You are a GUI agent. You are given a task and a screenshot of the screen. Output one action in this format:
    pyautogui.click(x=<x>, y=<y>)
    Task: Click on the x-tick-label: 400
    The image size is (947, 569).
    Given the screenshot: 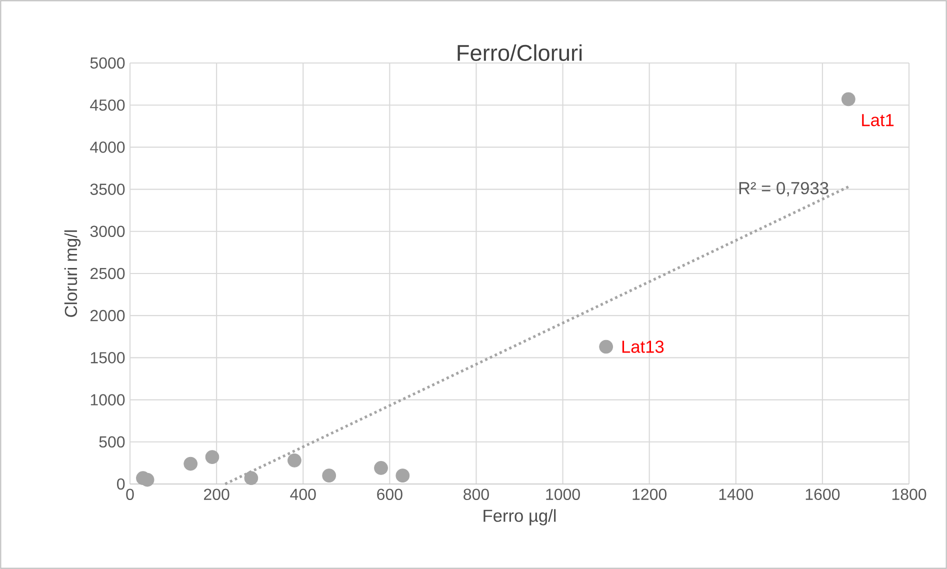 What is the action you would take?
    pyautogui.click(x=303, y=494)
    